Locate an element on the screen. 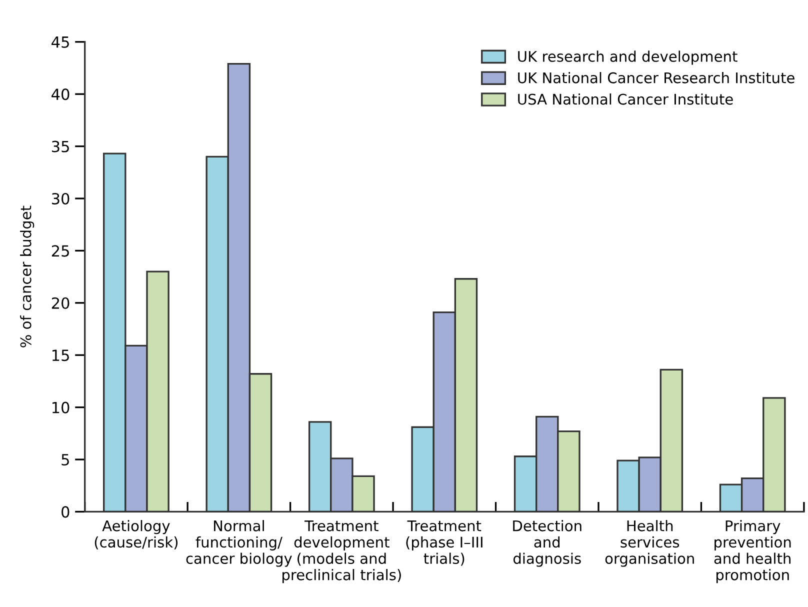 This screenshot has height=607, width=808. y-tick-label: 40 is located at coordinates (61, 94).